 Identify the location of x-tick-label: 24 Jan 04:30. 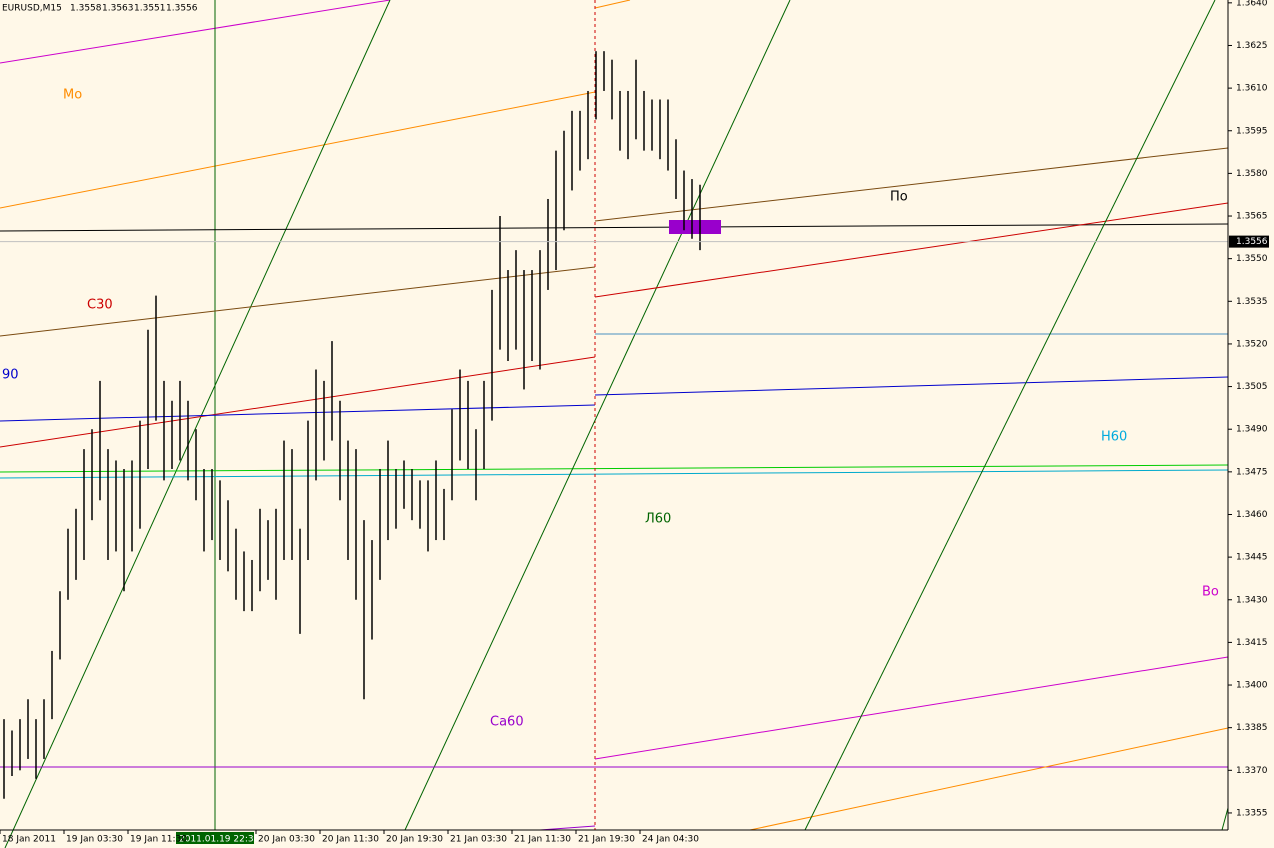
(670, 840).